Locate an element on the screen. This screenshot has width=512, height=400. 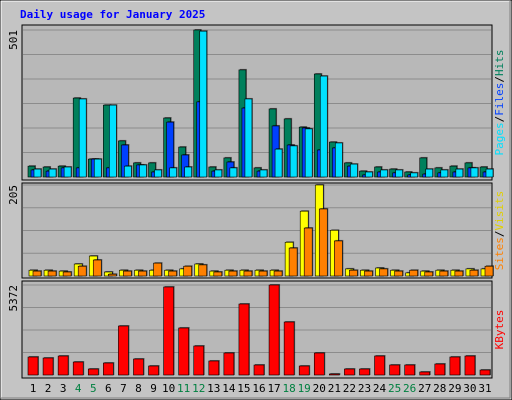
legend-entry: Visits is located at coordinates (499, 211).